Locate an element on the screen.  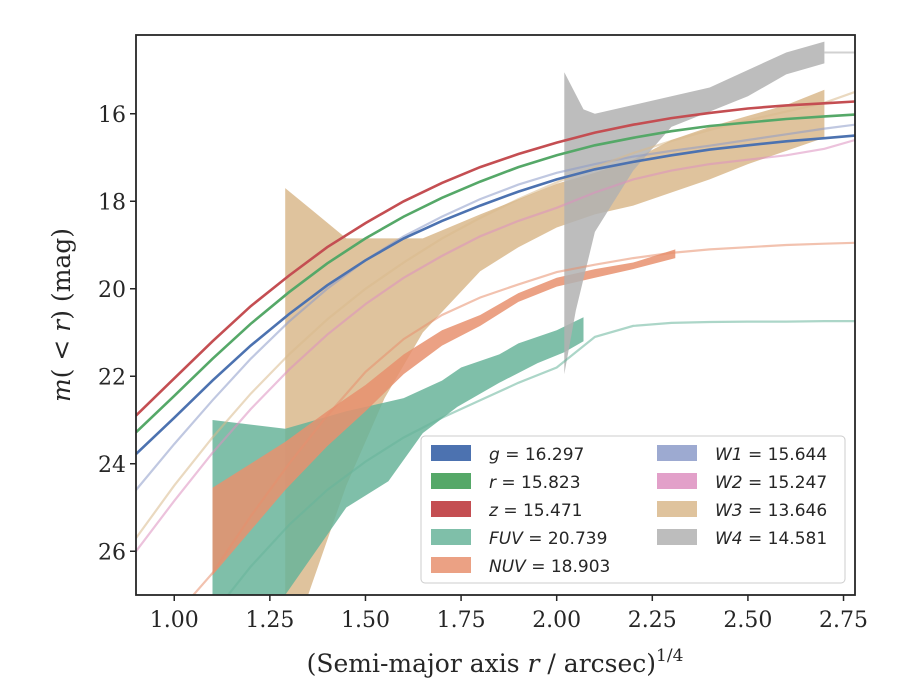
y-axis-label-m: m is located at coordinates (61, 390).